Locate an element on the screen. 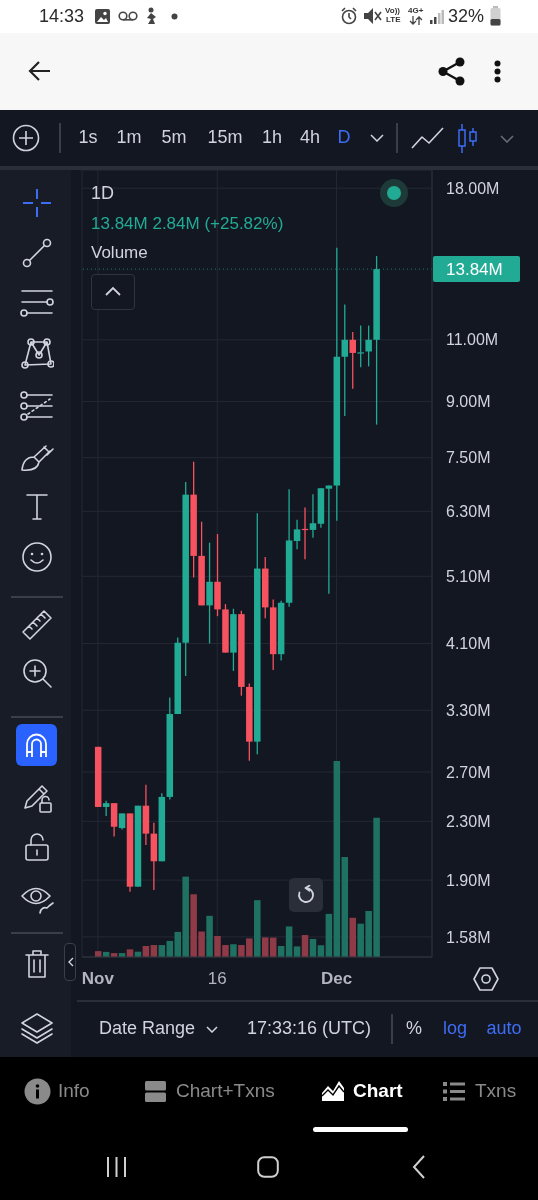  text: 14:33 is located at coordinates (62, 17).